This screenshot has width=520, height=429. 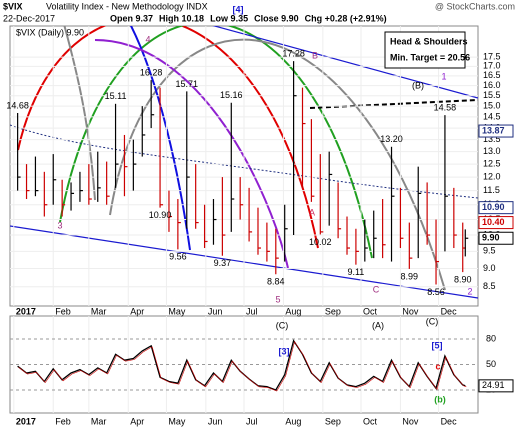 I want to click on wave-label: c, so click(x=437, y=366).